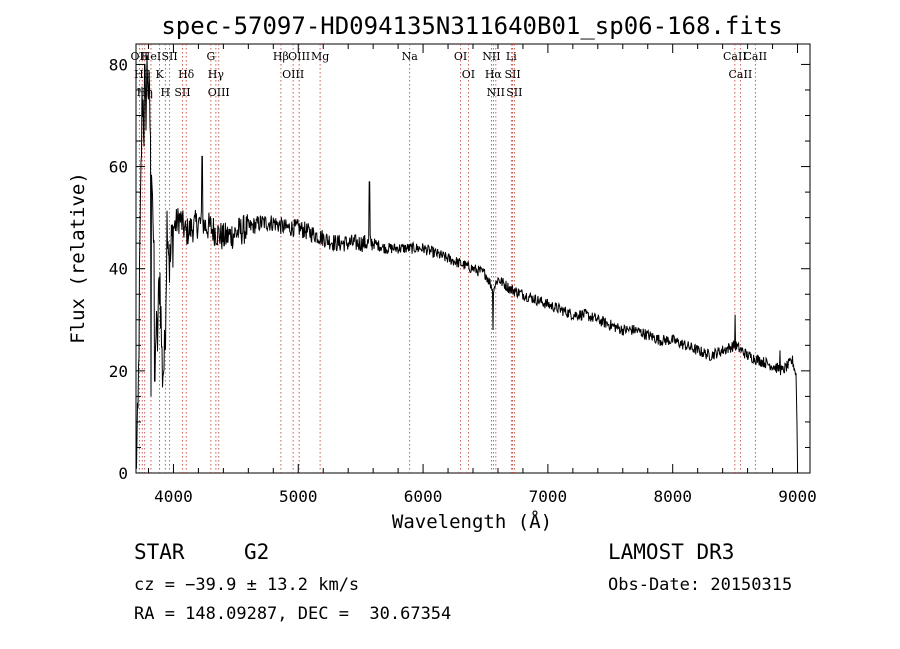 The height and width of the screenshot is (649, 900). What do you see at coordinates (494, 74) in the screenshot?
I see `line-label: Hα` at bounding box center [494, 74].